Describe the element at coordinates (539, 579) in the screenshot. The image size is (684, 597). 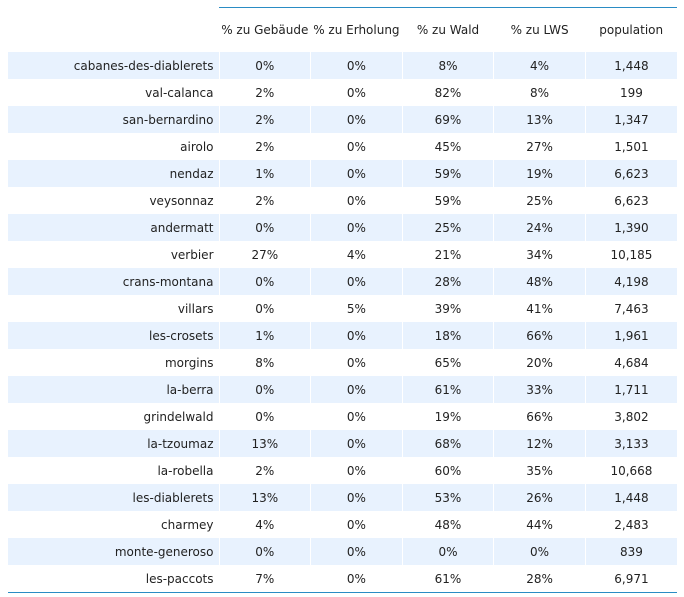
I see `cell-lws: 28%` at that location.